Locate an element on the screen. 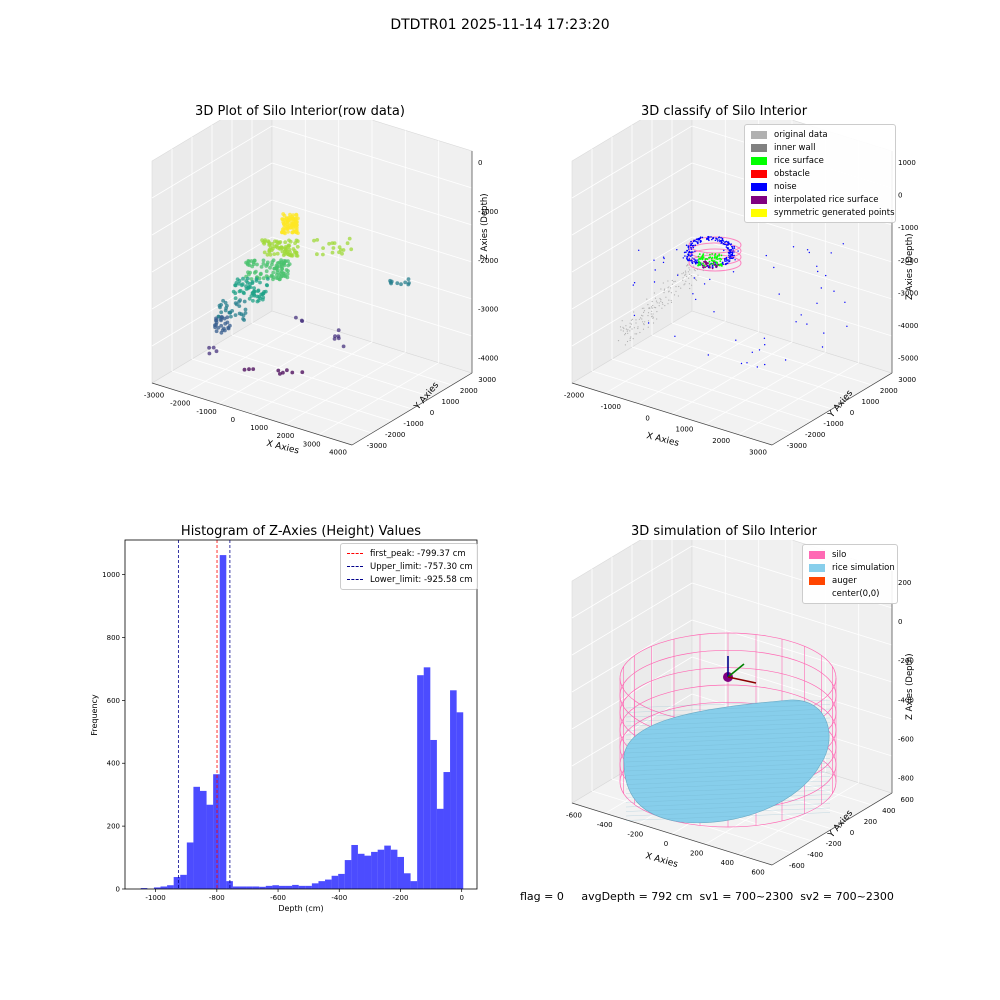 Image resolution: width=1000 pixels, height=1000 pixels. x-tick-label: 0 is located at coordinates (461, 898).